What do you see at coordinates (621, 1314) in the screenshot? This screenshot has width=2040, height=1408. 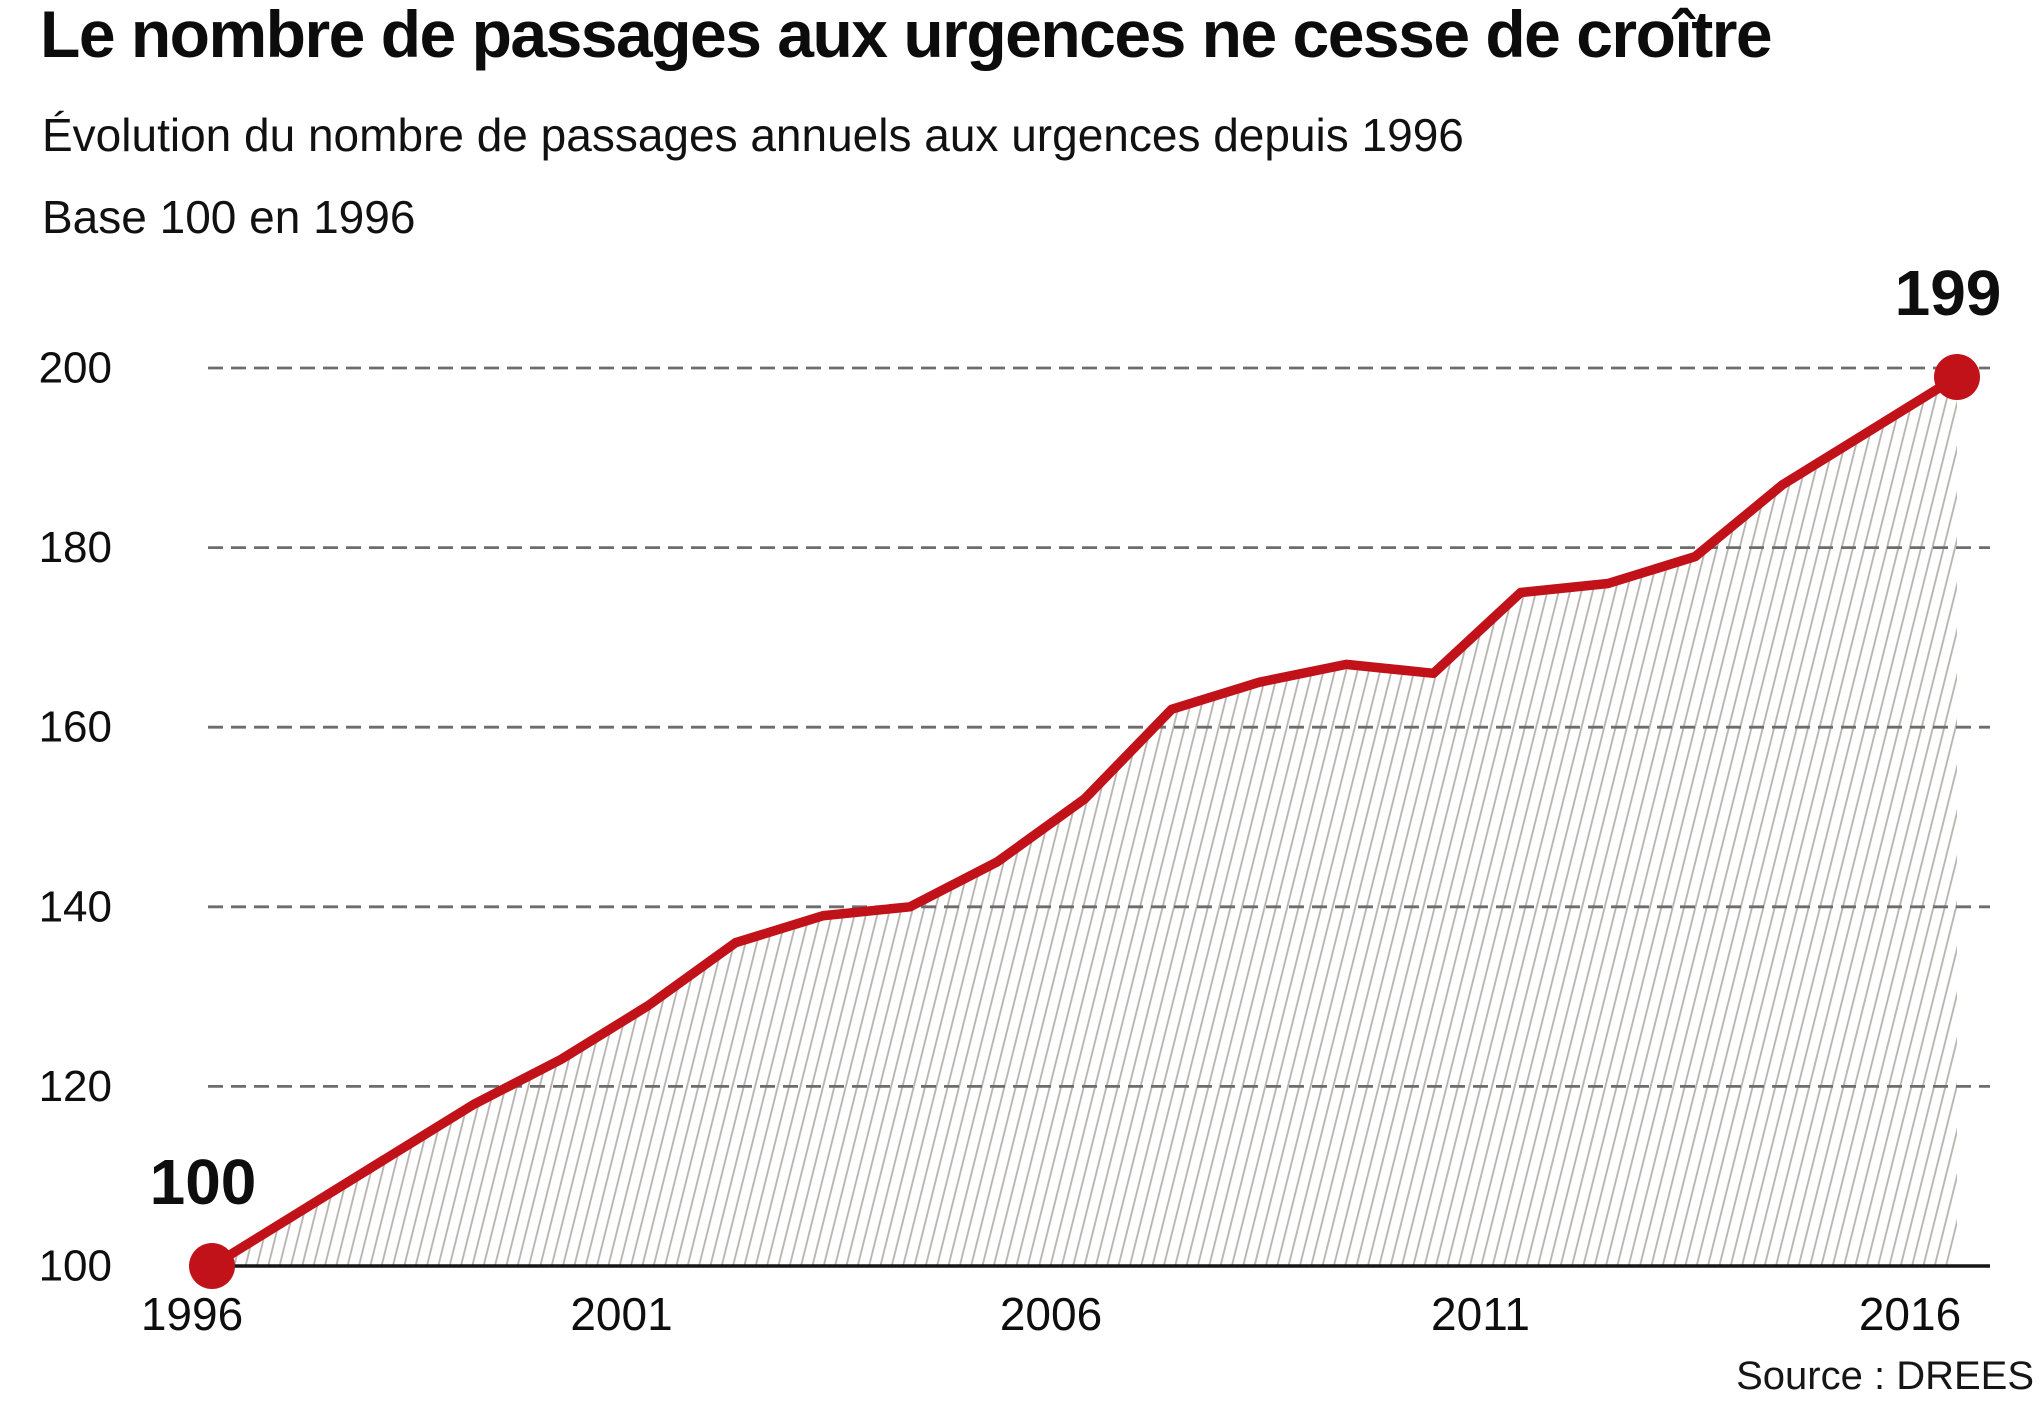 I see `x-tick-label: 2001` at bounding box center [621, 1314].